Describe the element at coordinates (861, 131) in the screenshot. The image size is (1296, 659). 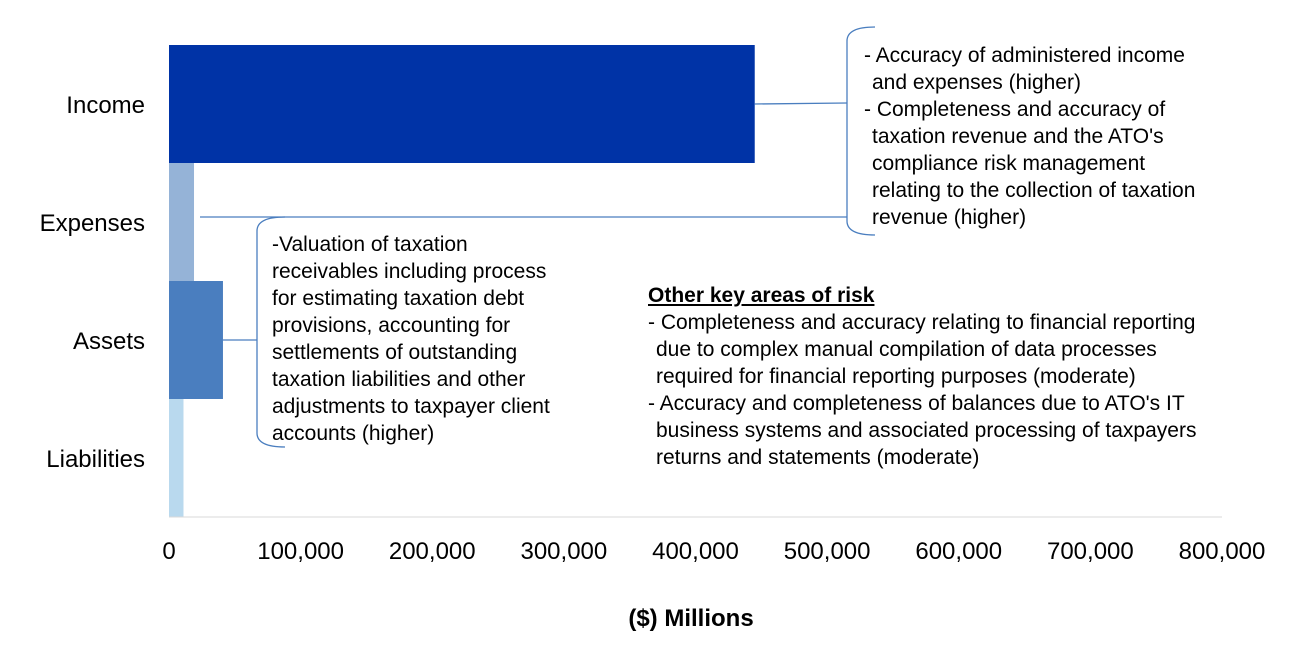
I see `income-expenses-bracket` at that location.